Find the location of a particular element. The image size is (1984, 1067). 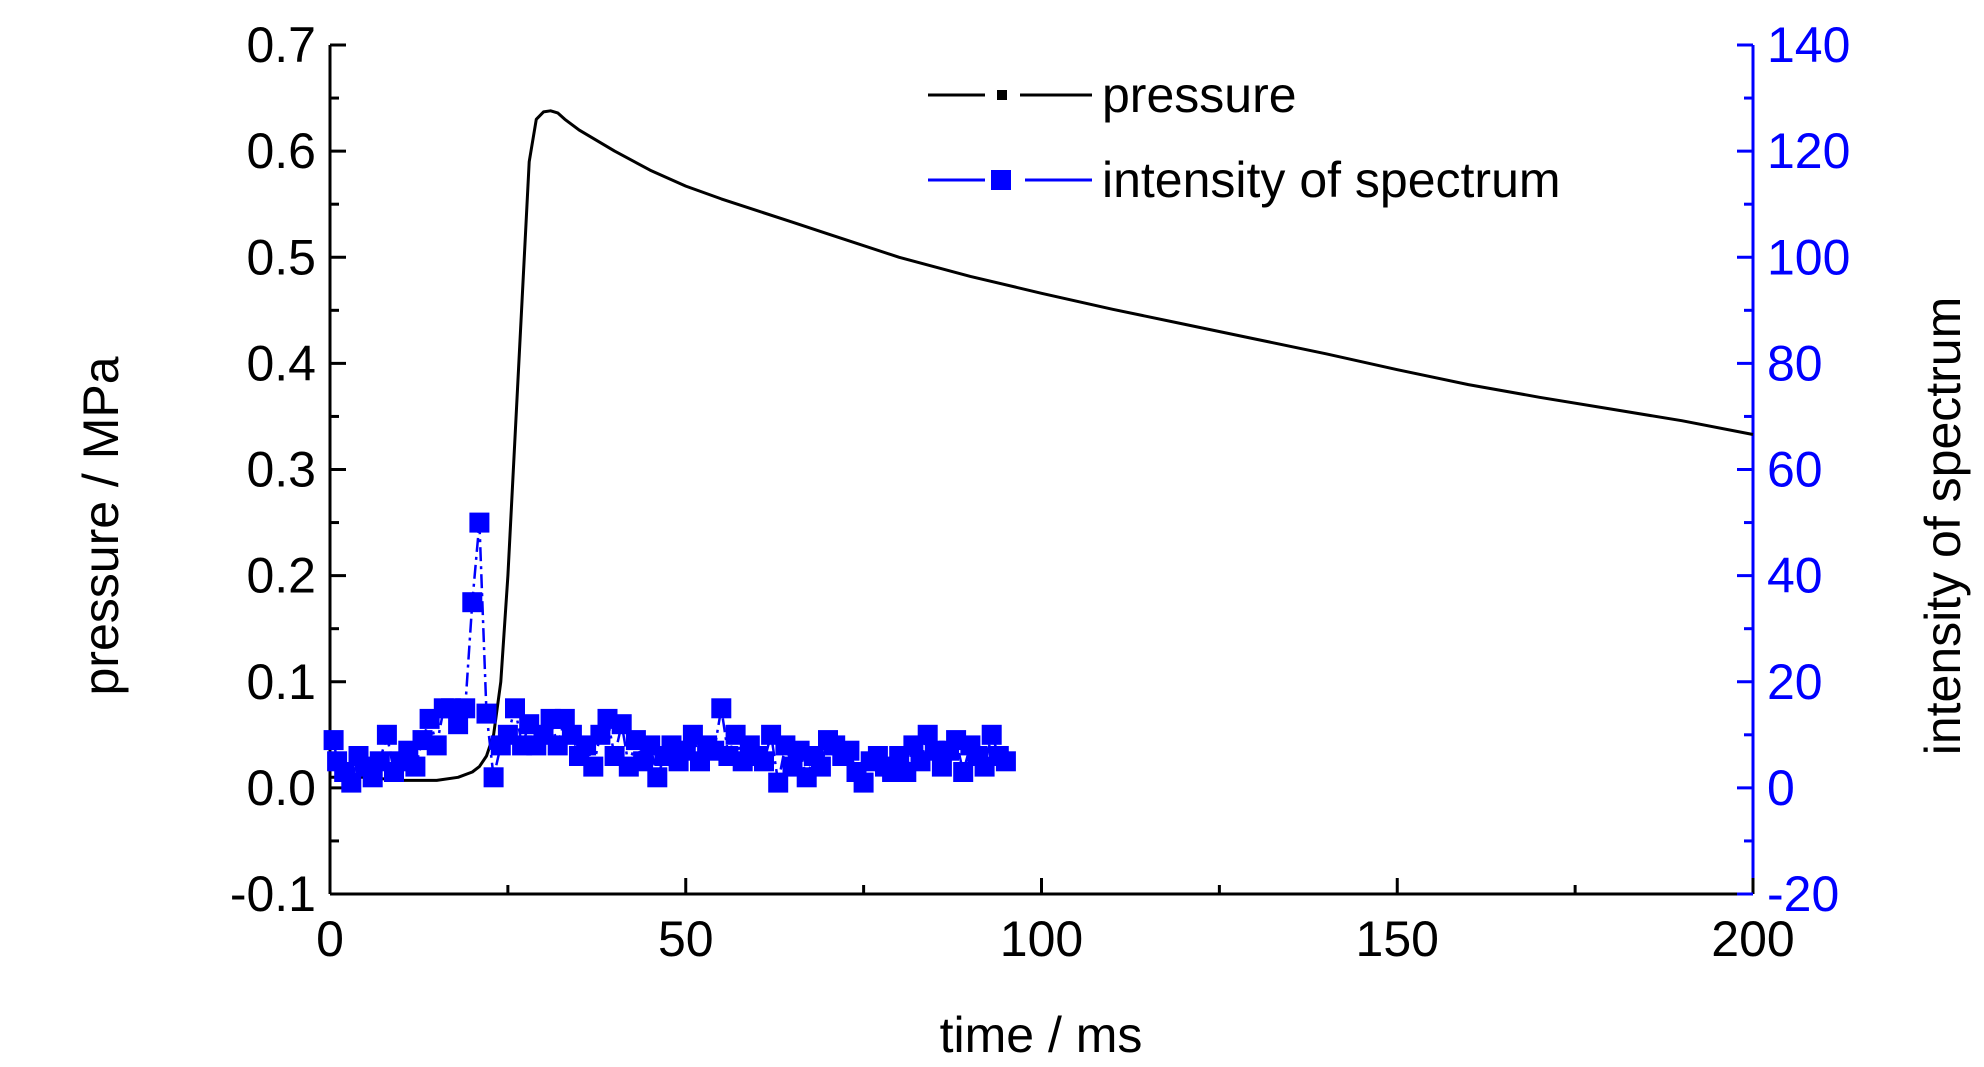

x-tick-label: 50 is located at coordinates (686, 939).